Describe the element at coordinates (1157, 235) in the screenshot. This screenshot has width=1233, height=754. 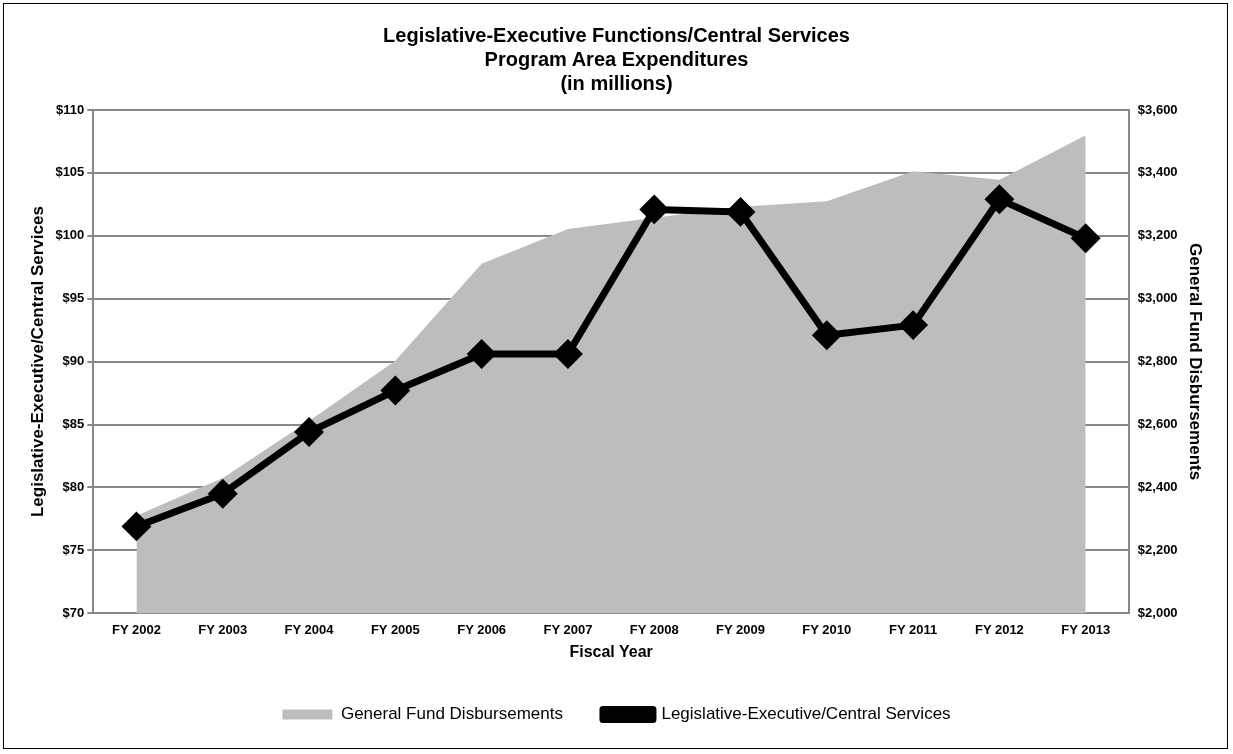
I see `y2-tick-label: $3,200` at that location.